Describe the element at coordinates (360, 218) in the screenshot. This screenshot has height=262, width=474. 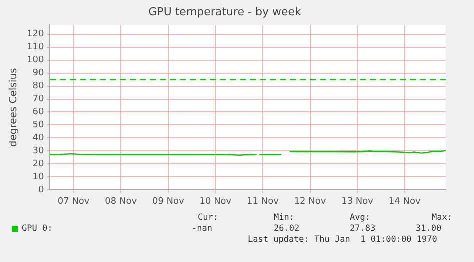
I see `text: Avg:` at that location.